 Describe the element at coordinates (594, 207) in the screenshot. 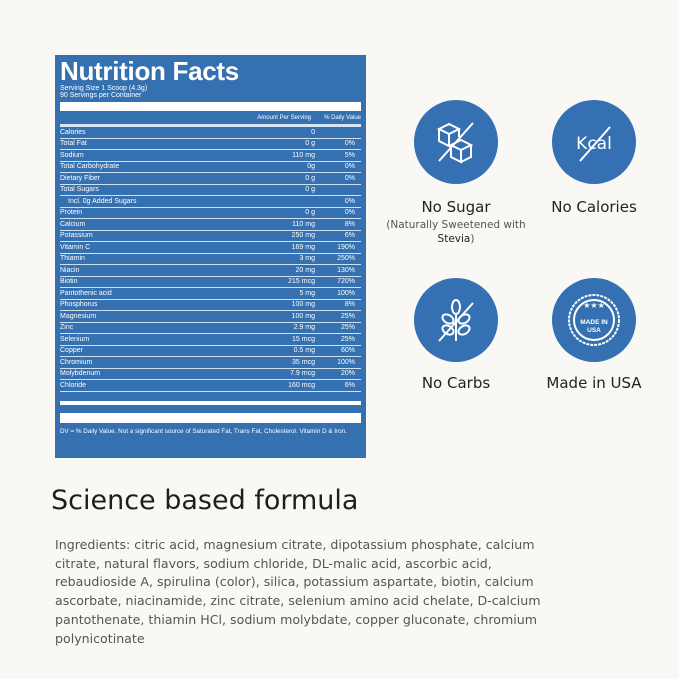

I see `no-calories-label: No Calories` at that location.